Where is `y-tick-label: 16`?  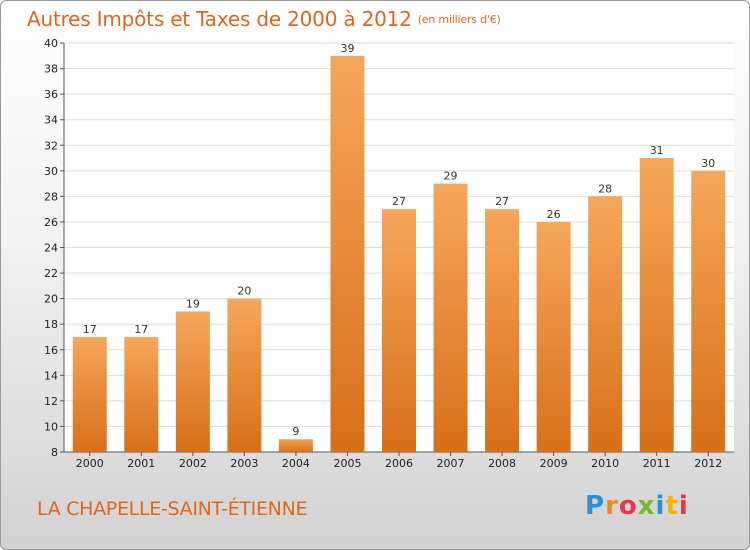 y-tick-label: 16 is located at coordinates (51, 350).